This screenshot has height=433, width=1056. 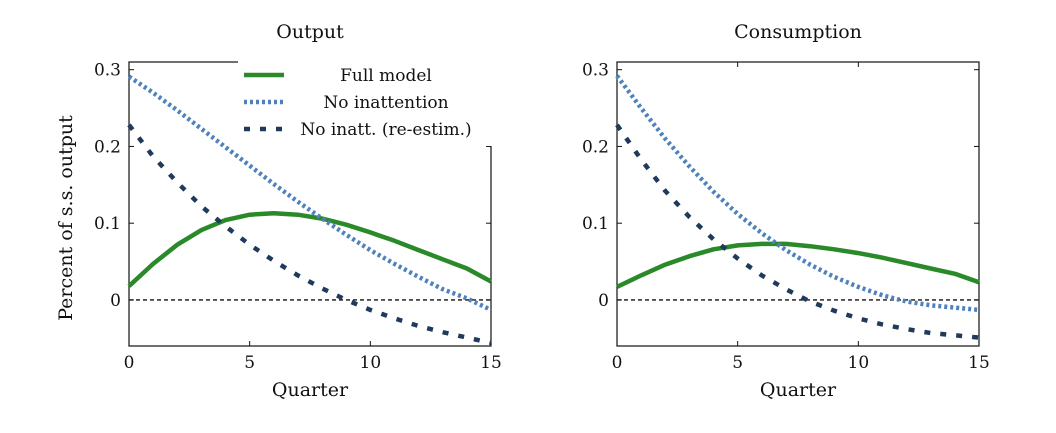 What do you see at coordinates (798, 32) in the screenshot?
I see `panel-title: Consumption` at bounding box center [798, 32].